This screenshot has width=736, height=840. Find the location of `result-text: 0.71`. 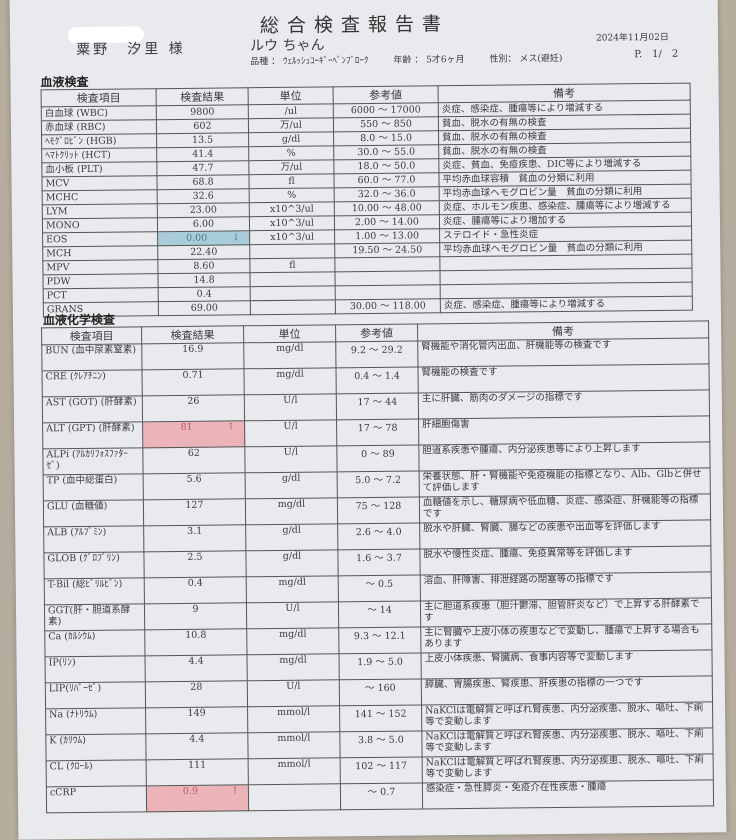

result-text: 0.71 is located at coordinates (193, 375).